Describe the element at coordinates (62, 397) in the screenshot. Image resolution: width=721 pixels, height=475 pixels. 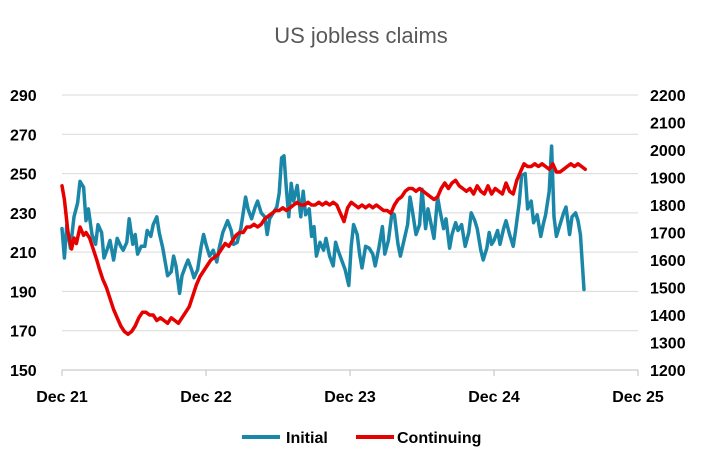
I see `x-tick-label: Dec 21` at that location.